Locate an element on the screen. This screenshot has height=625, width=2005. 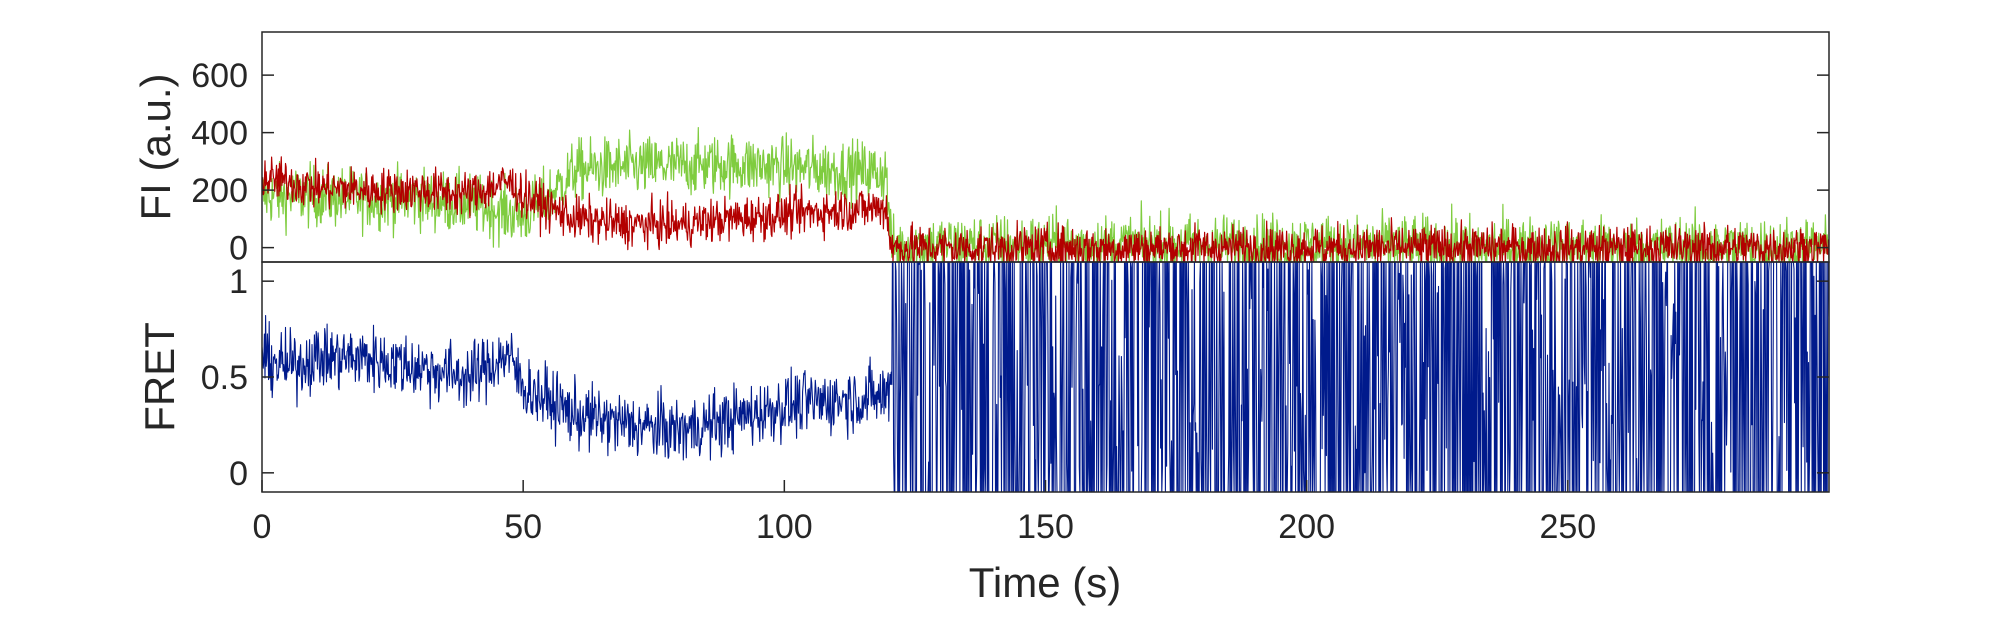
y-tick-label: 600 is located at coordinates (219, 76).